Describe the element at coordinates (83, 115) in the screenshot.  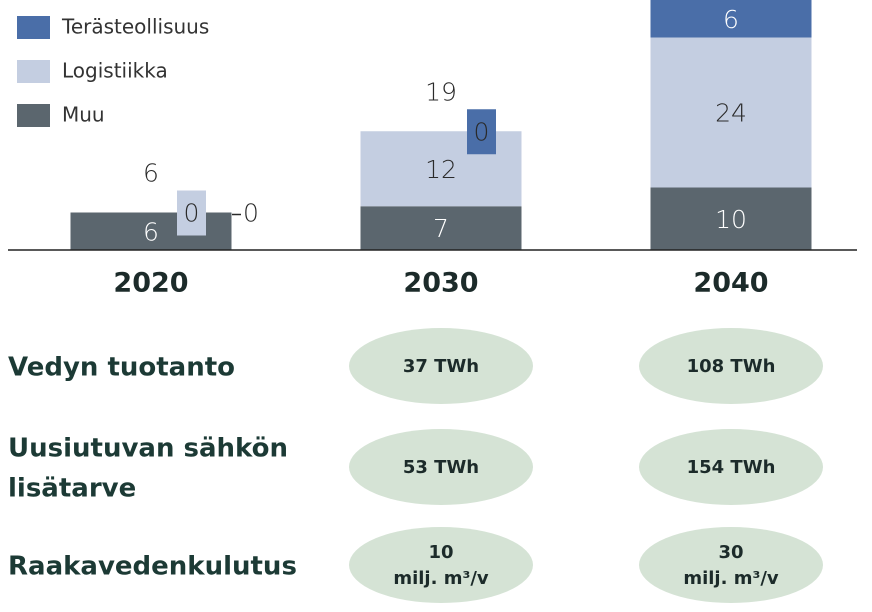
I see `legend-label: Muu` at that location.